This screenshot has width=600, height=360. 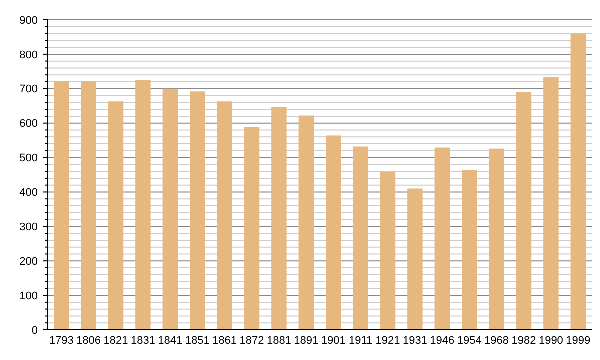 I want to click on x-tick-label: 1901, so click(x=333, y=341).